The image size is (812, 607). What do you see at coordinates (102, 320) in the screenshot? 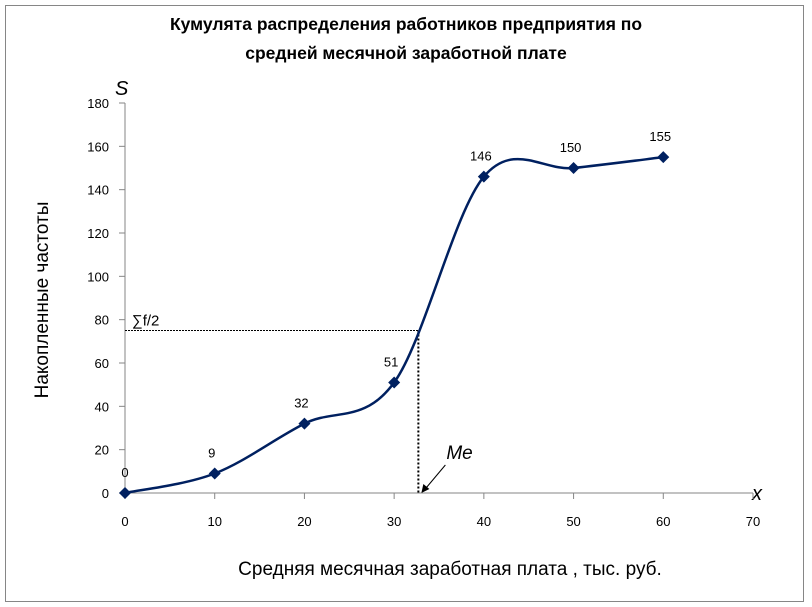
I see `y-tick-label: 80` at bounding box center [102, 320].